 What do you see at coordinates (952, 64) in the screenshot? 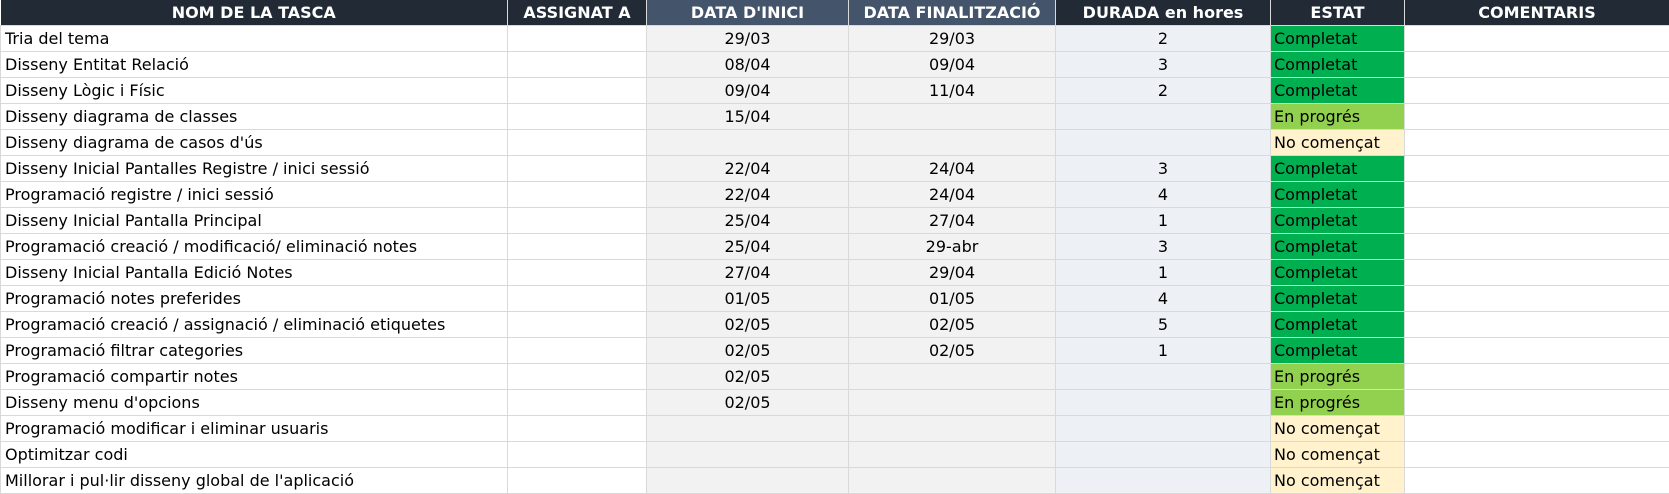
I see `end-date-cell: 09/04` at bounding box center [952, 64].